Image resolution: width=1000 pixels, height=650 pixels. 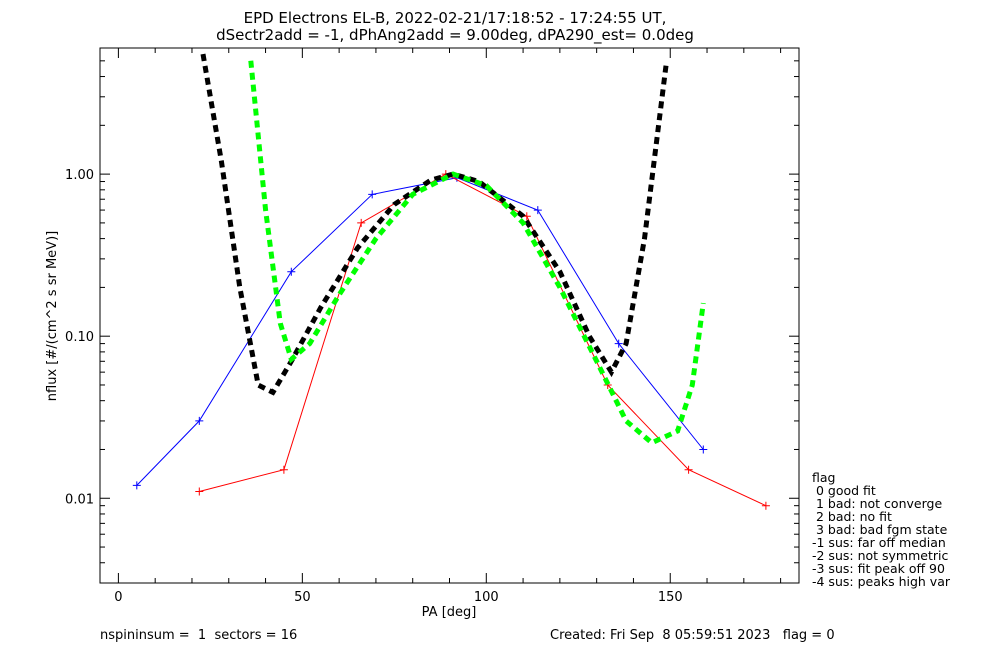 What do you see at coordinates (198, 635) in the screenshot?
I see `footer-settings: nspininsum = 1 sectors = 16` at bounding box center [198, 635].